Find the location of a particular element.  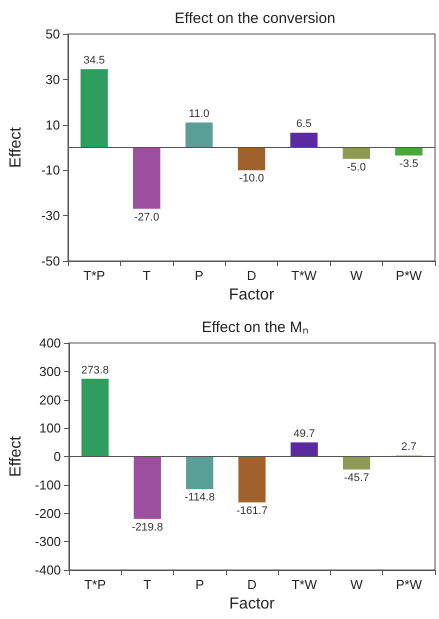

data-label: -114.8 is located at coordinates (199, 498).